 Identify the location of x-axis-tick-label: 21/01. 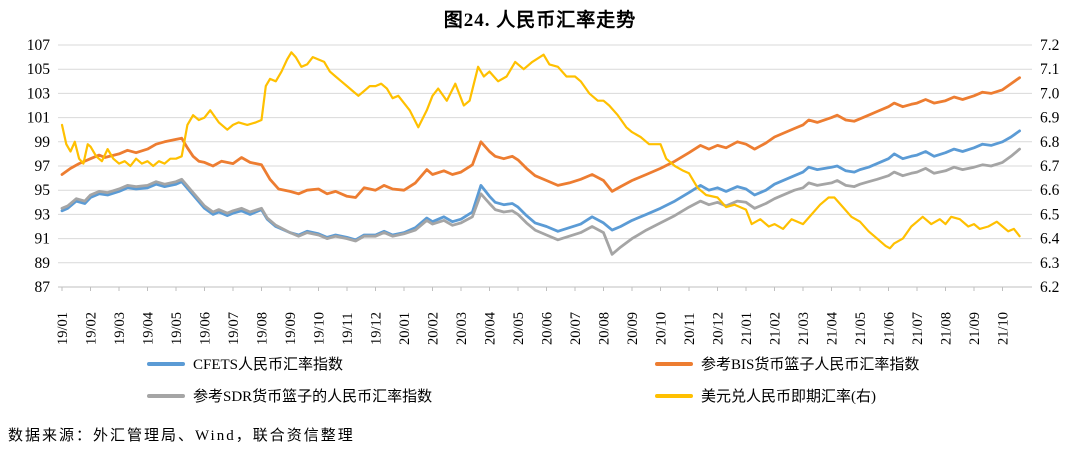
(747, 328).